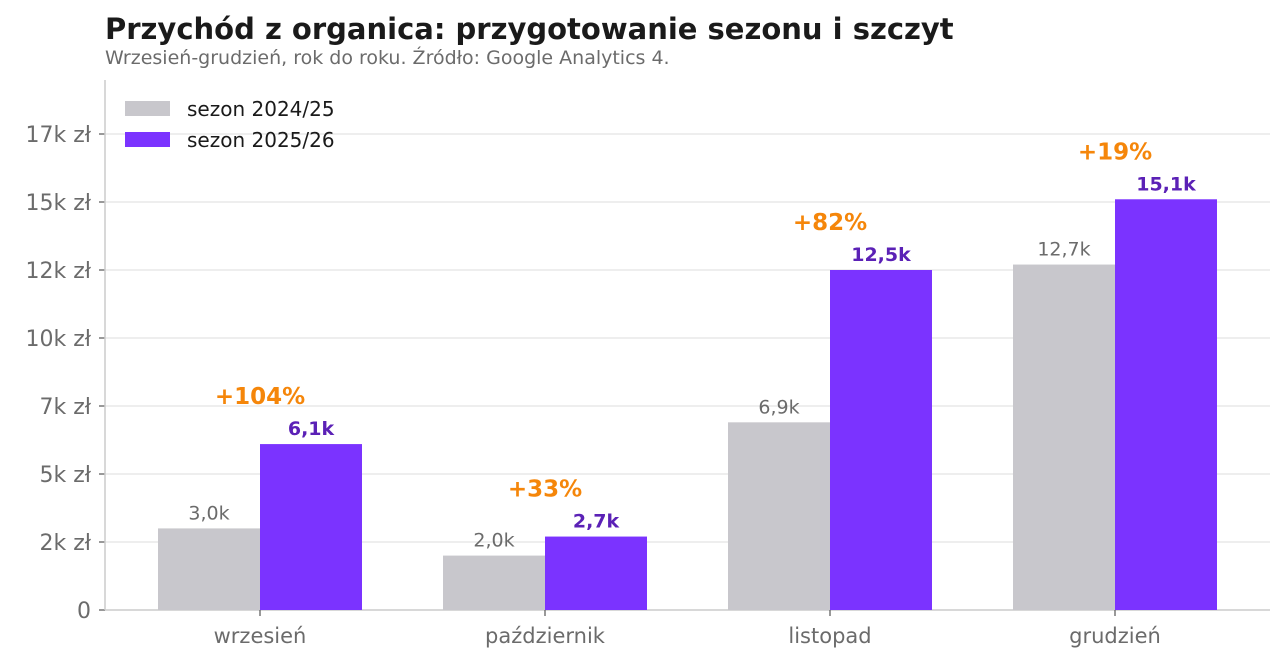 Image resolution: width=1286 pixels, height=665 pixels. What do you see at coordinates (260, 397) in the screenshot?
I see `yoy-change-label: +104%` at bounding box center [260, 397].